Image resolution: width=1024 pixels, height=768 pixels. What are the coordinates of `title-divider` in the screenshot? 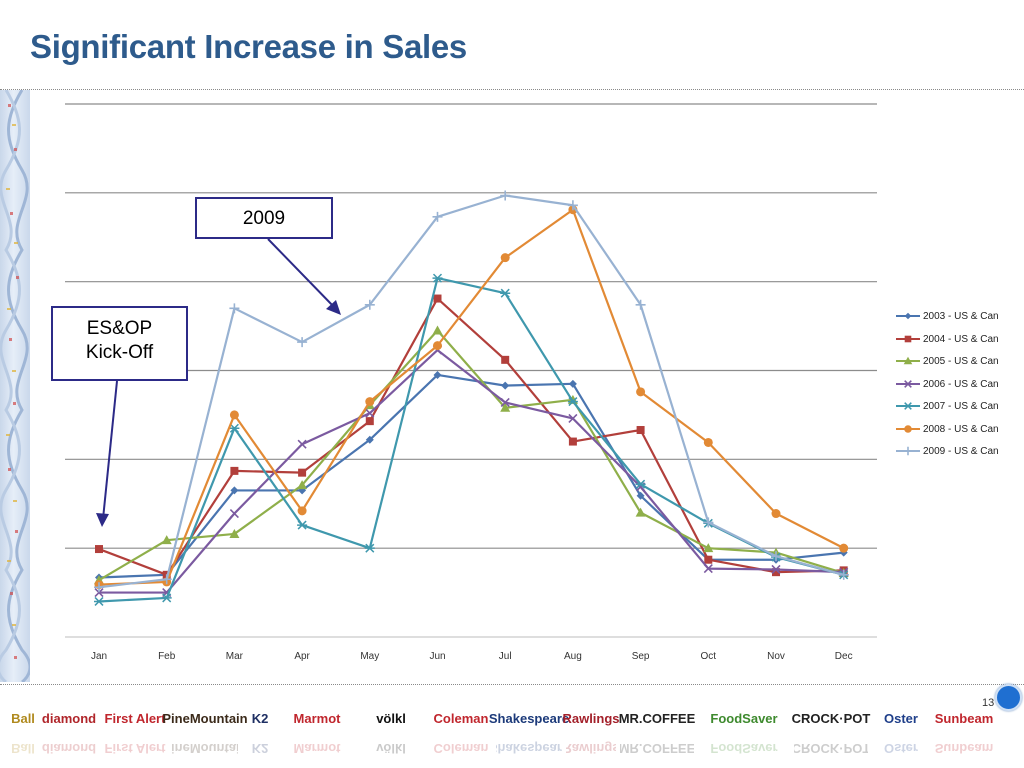 It's located at (512, 89).